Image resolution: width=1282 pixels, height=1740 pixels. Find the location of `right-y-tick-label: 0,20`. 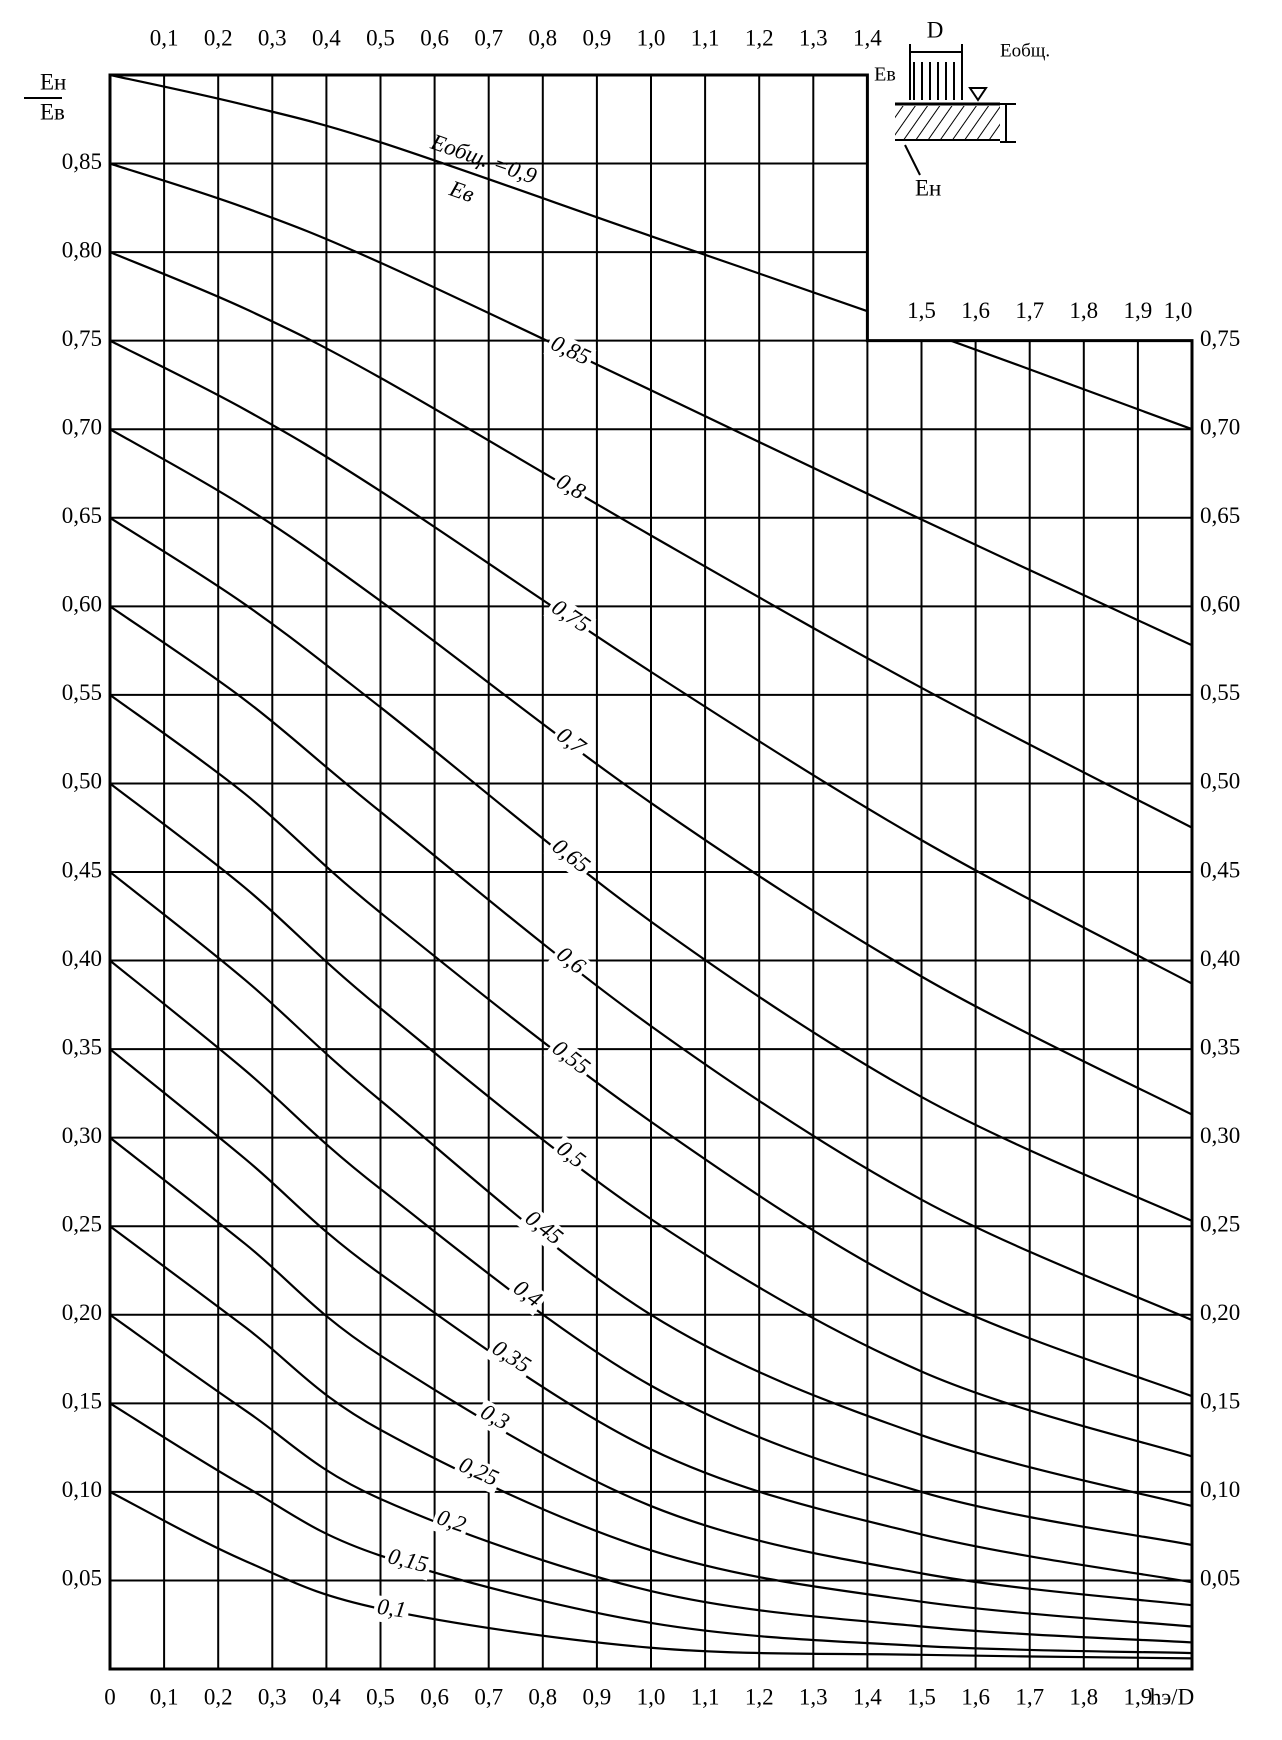

right-y-tick-label: 0,20 is located at coordinates (1220, 1312).